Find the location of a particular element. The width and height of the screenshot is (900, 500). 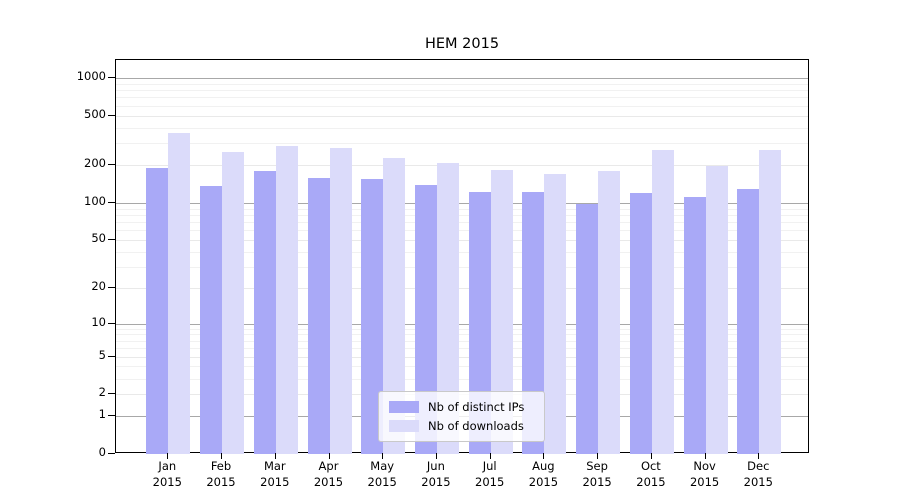

x-tick-mark-may is located at coordinates (383, 456).